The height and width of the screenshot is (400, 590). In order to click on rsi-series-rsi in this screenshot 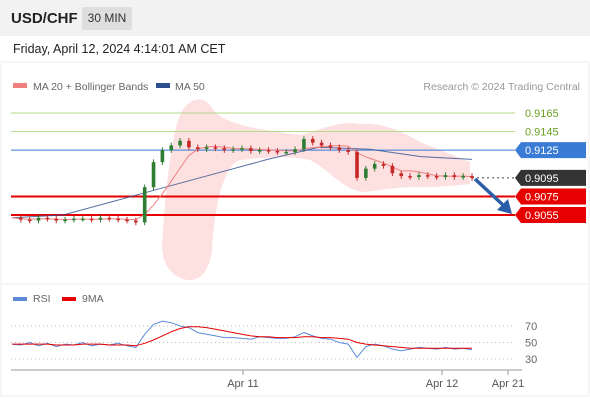, I will do `click(242, 339)`.